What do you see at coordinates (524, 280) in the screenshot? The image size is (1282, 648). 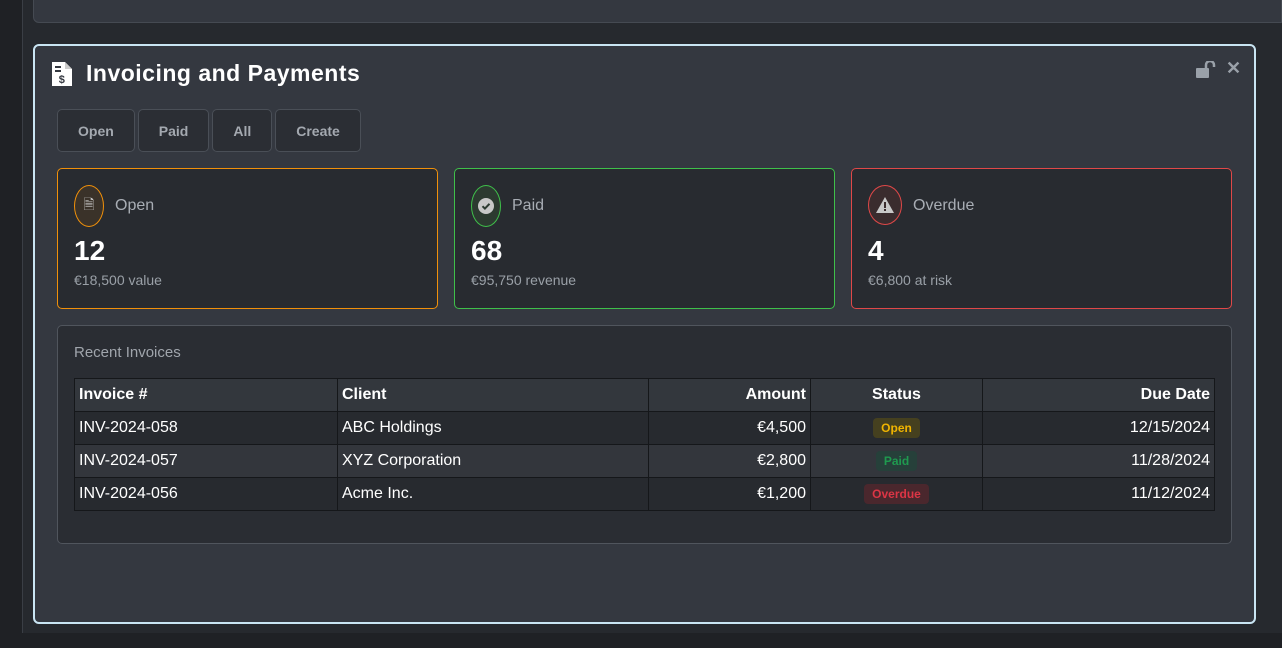 I see `card-subtext: €95,750 revenue` at bounding box center [524, 280].